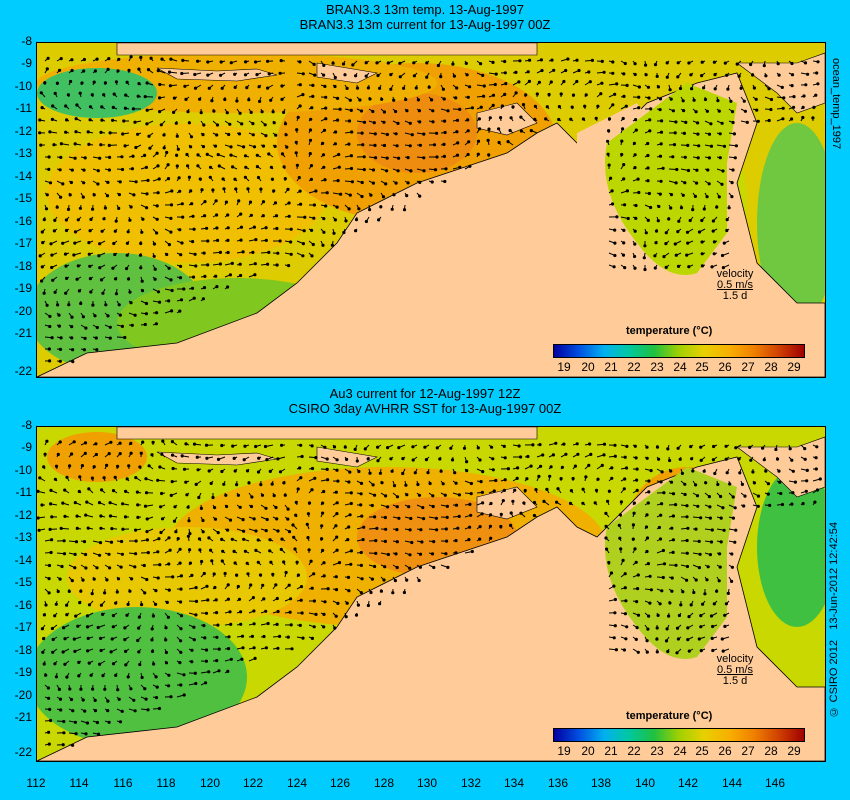 The width and height of the screenshot is (850, 800). Describe the element at coordinates (297, 783) in the screenshot. I see `lon-tick: 124` at that location.